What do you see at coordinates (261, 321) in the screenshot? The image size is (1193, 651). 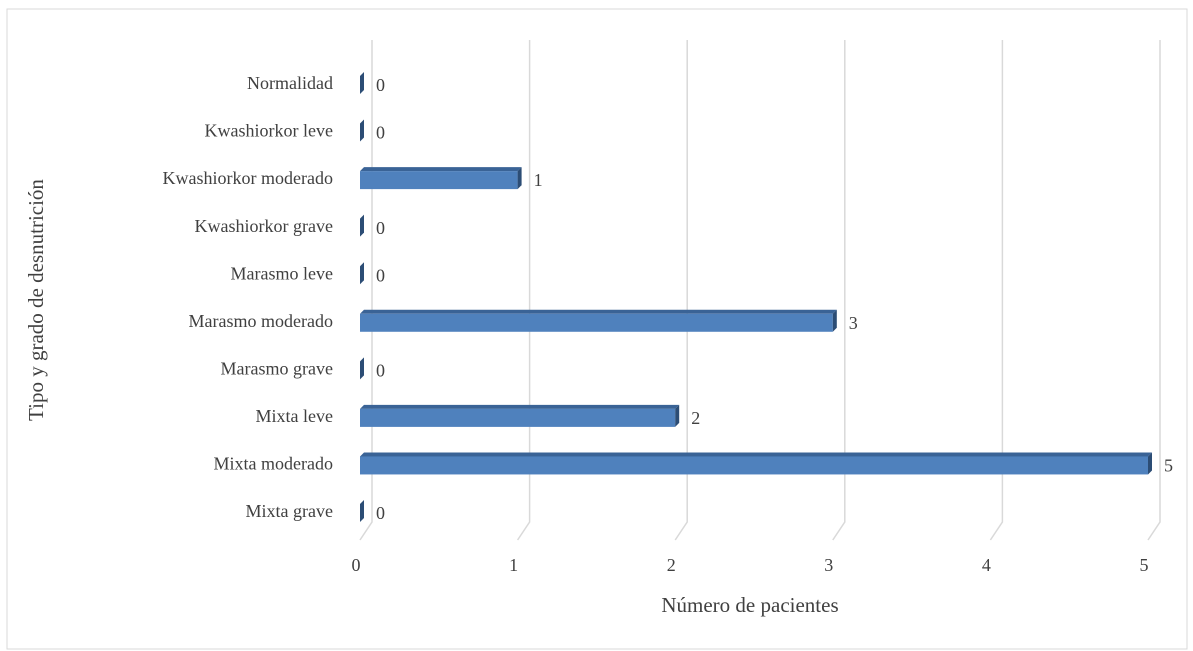 I see `y-tick-label: Marasmo moderado` at bounding box center [261, 321].